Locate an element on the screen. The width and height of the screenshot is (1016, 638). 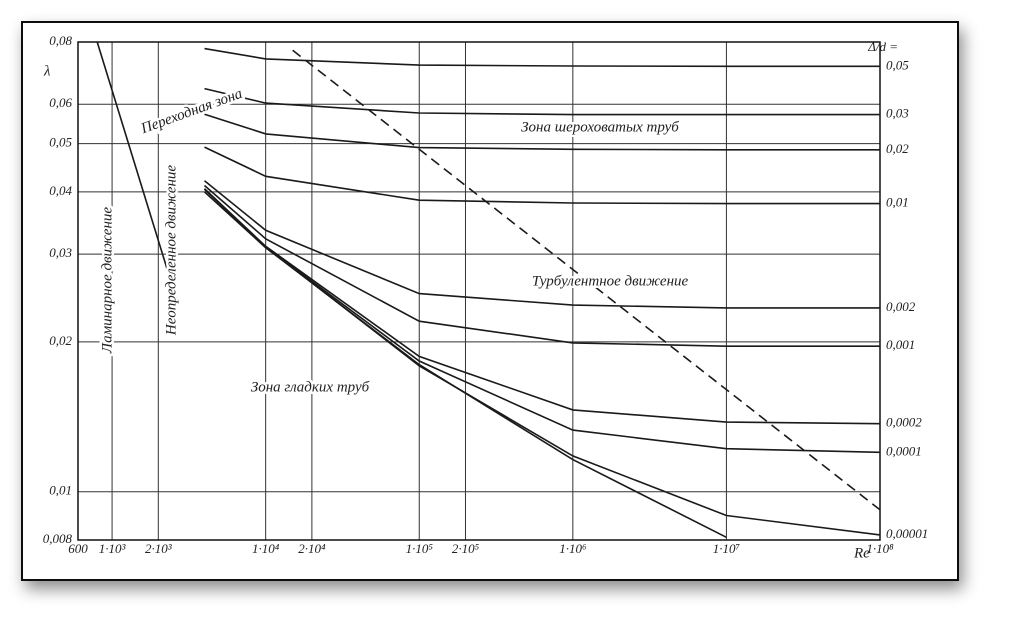
y-axis-label: λ is located at coordinates (47, 71).